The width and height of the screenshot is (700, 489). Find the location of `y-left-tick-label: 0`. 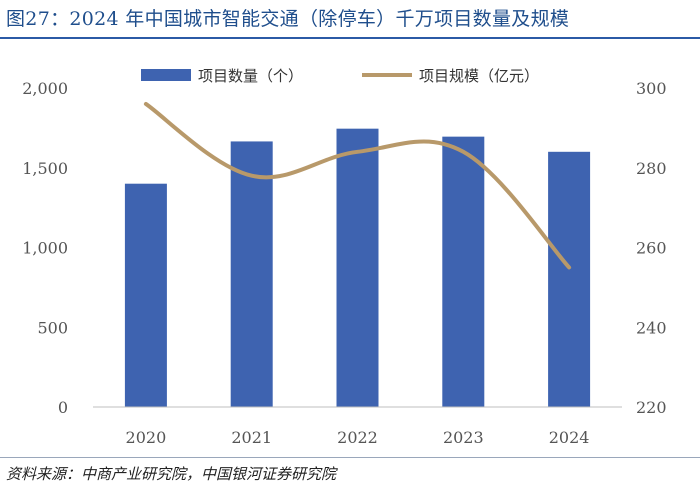

y-left-tick-label: 0 is located at coordinates (63, 407).